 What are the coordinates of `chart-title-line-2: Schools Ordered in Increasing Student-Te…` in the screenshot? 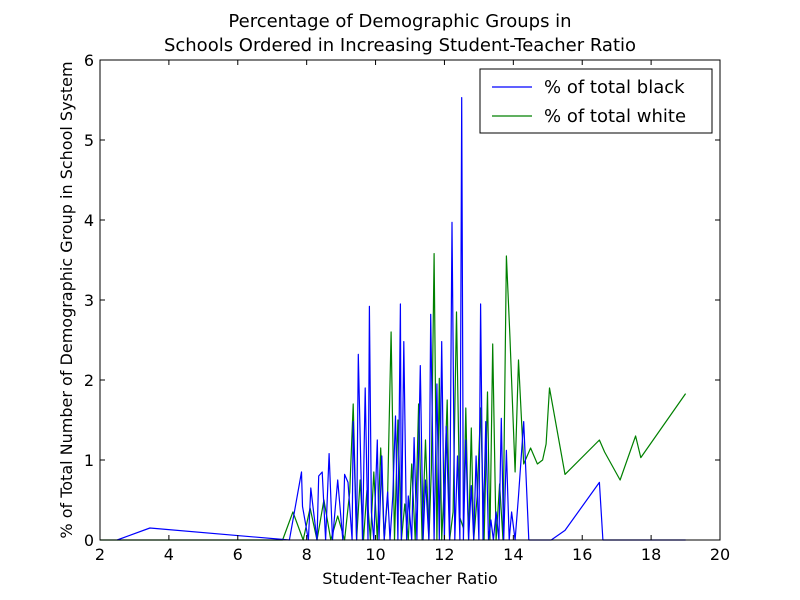 It's located at (400, 45).